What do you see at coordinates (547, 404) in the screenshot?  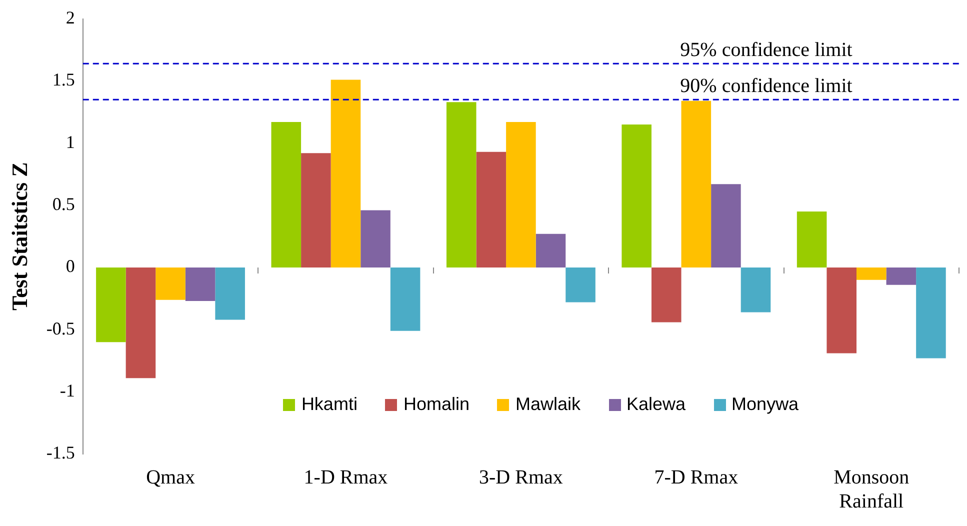 I see `legend-label: Mawlaik` at bounding box center [547, 404].